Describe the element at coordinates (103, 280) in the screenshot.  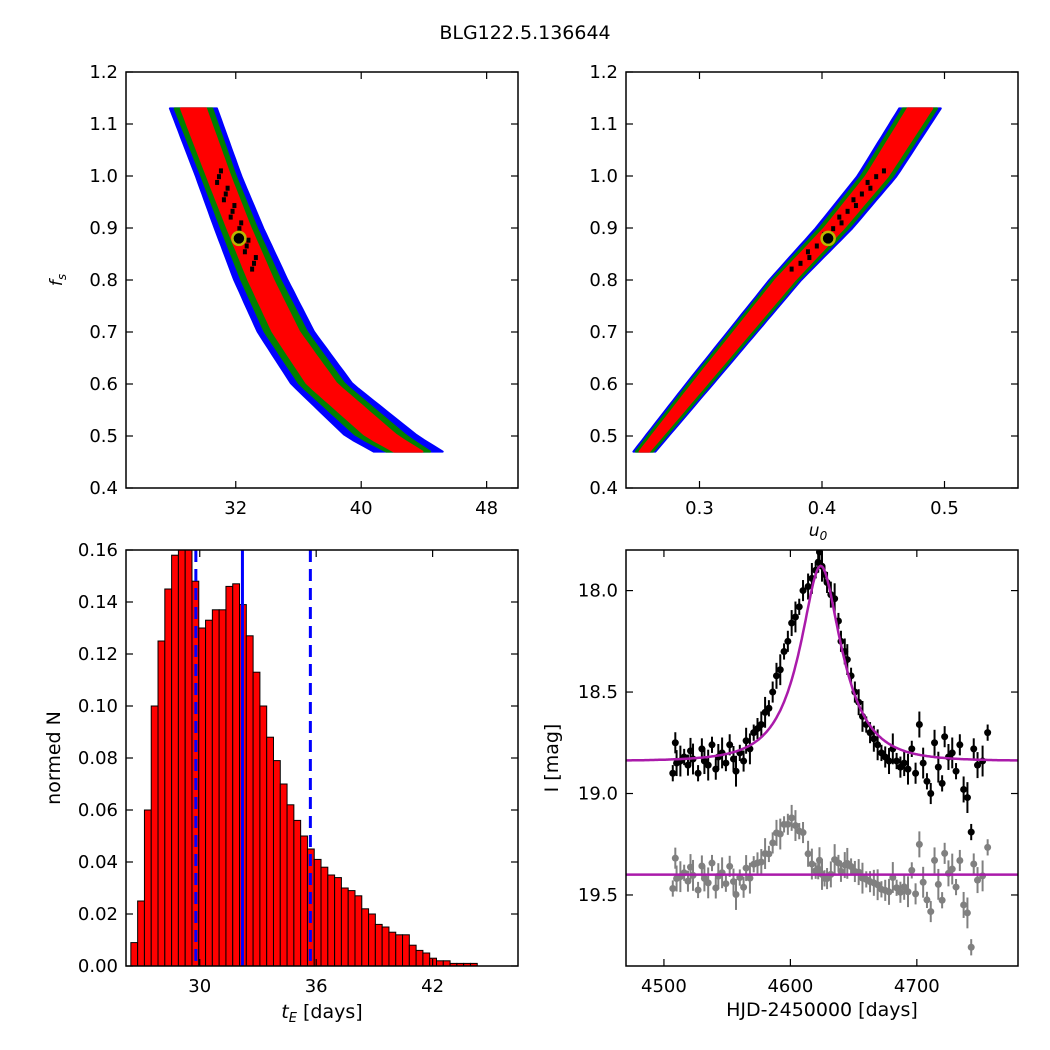
I see `y-tick-label: 0.8` at that location.